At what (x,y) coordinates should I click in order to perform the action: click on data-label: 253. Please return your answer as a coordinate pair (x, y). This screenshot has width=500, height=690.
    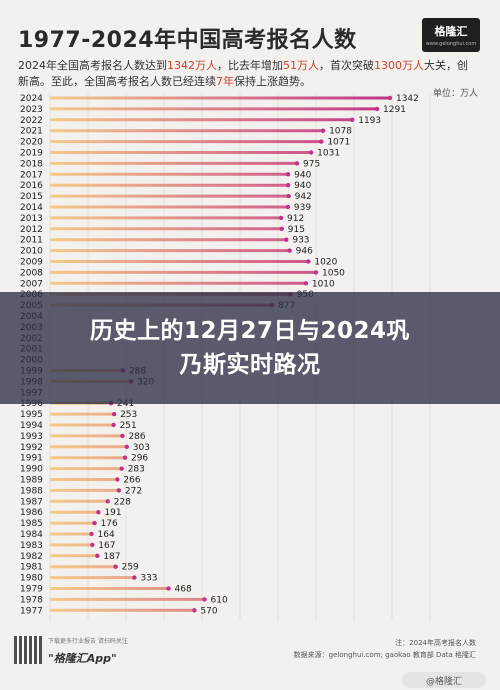
    Looking at the image, I should click on (128, 415).